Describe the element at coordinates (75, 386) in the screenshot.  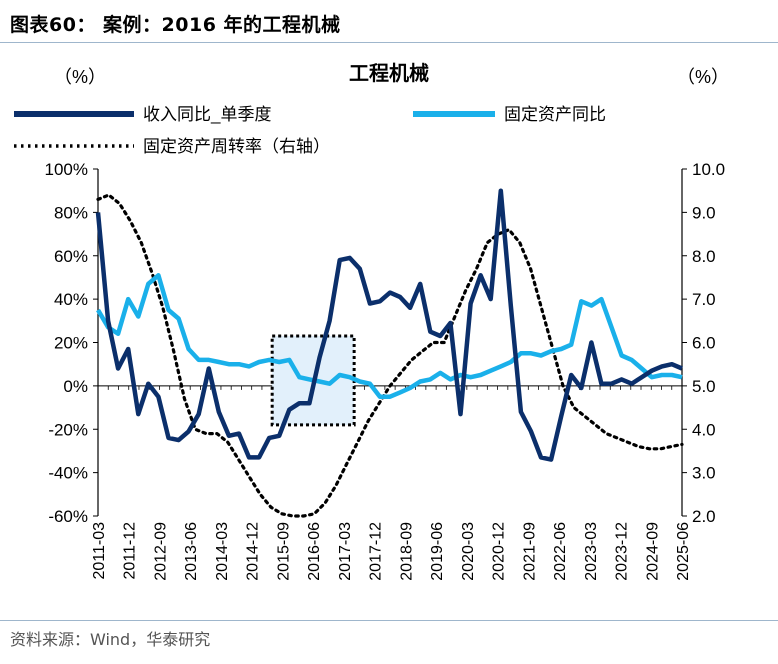
I see `left-tick-label: 0%` at that location.